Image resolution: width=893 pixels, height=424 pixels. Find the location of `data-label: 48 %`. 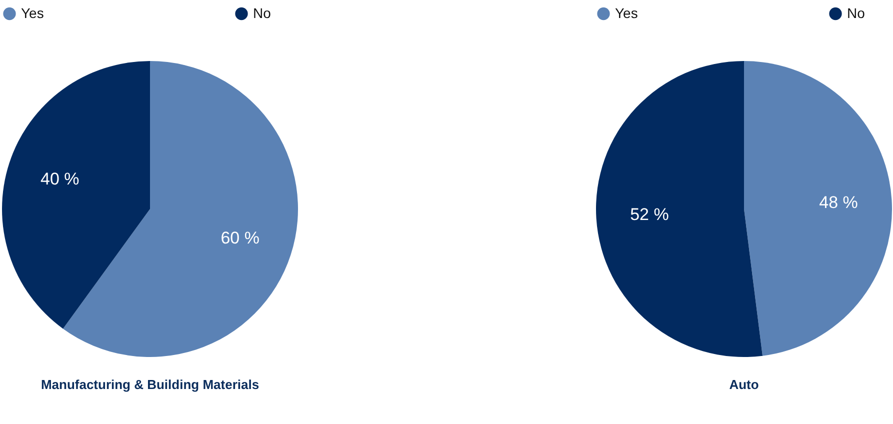

data-label: 48 % is located at coordinates (838, 202).